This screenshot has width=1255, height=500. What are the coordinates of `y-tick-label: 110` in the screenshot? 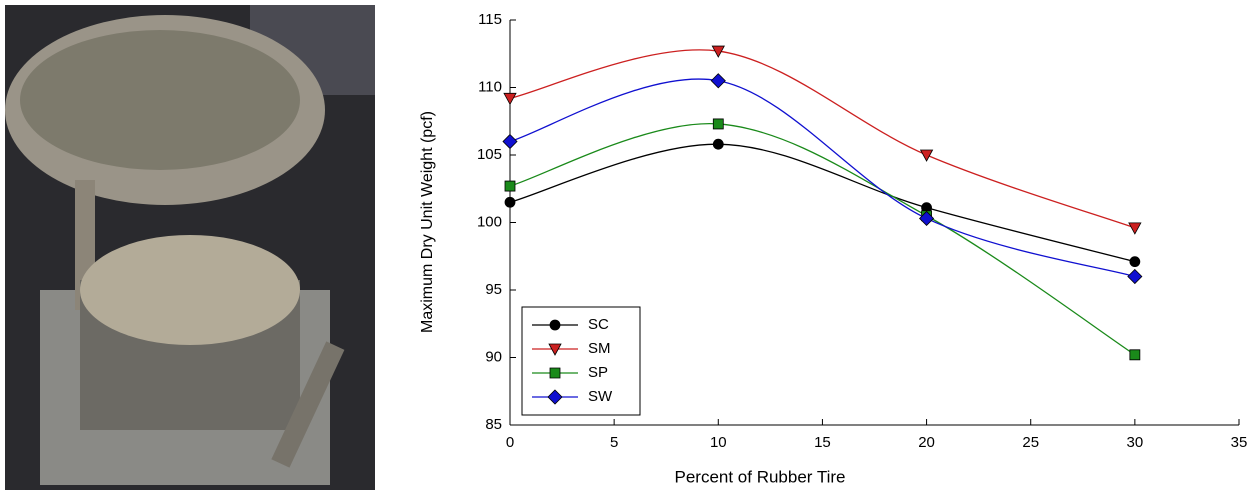 It's located at (490, 86).